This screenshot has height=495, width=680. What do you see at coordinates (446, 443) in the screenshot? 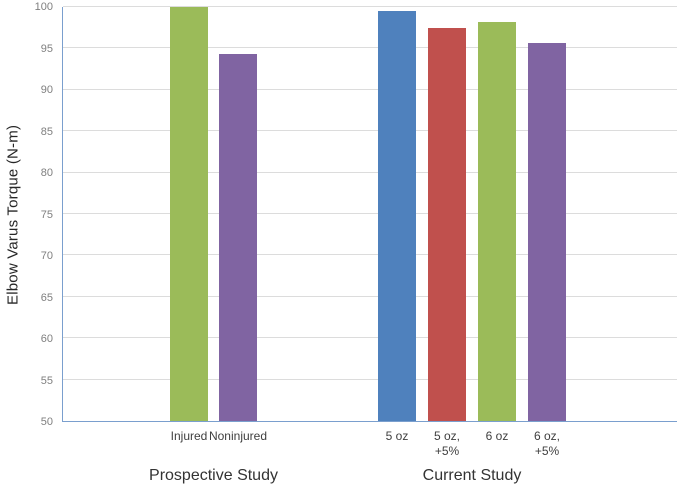
I see `category-label-5-oz-5: 5 oz, +5%` at bounding box center [446, 443].